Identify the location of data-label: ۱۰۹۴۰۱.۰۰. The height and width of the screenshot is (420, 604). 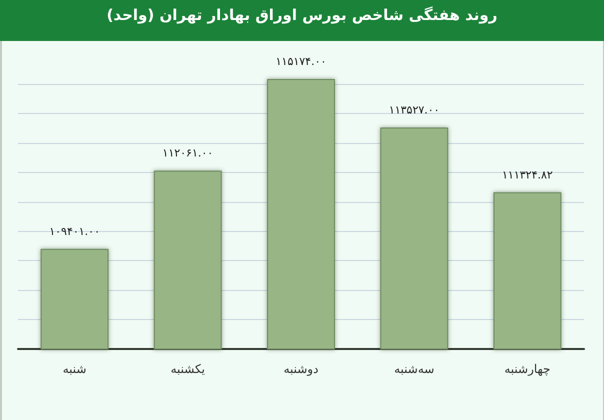
(74, 231).